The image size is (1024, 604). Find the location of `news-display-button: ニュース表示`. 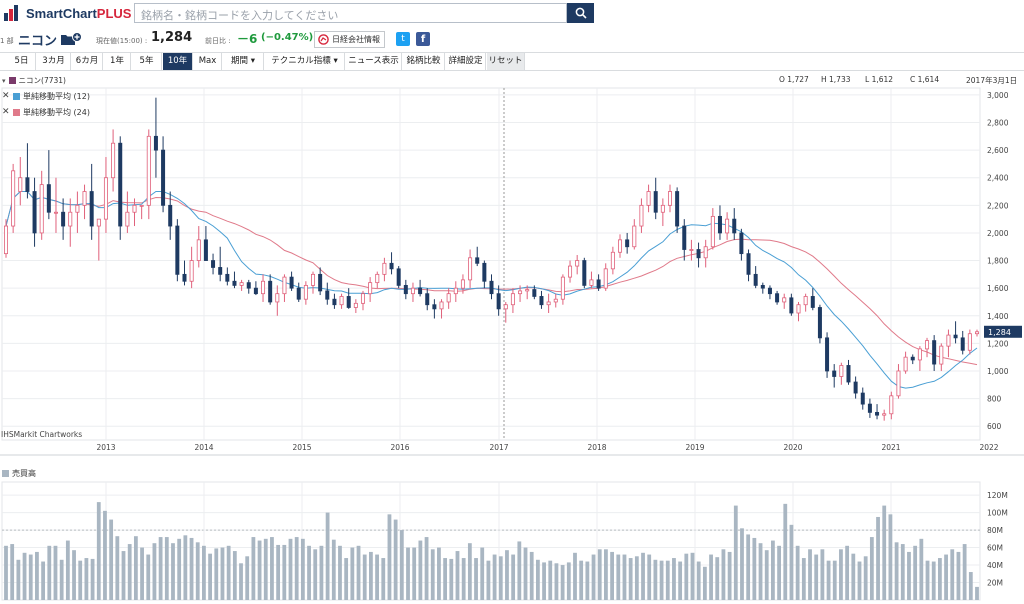

news-display-button: ニュース表示 is located at coordinates (374, 61).